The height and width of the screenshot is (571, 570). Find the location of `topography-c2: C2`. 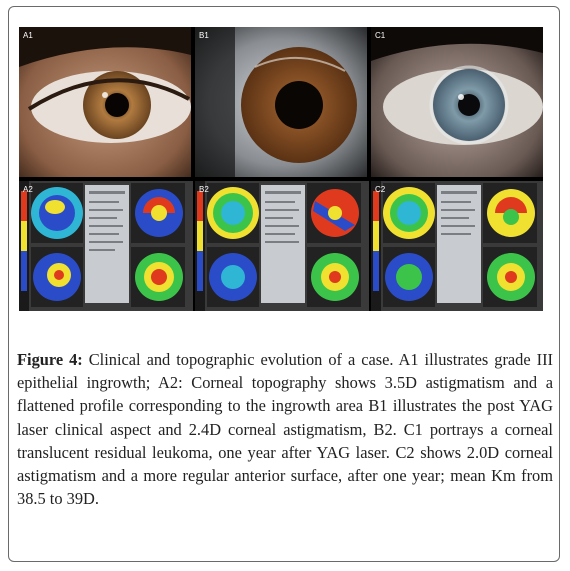

topography-c2: C2 is located at coordinates (457, 246).